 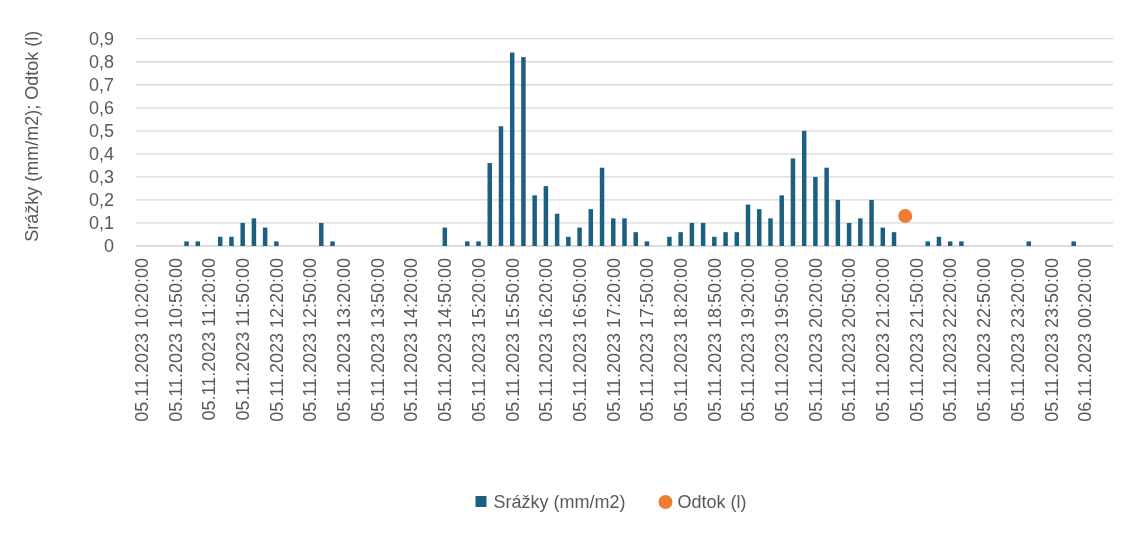 I want to click on x-tick-label: 05.11.2023 14:50:00, so click(x=445, y=340).